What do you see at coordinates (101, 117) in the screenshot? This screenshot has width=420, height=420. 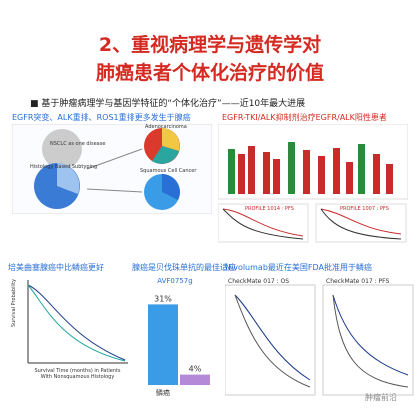 I see `caption: EGFR突变、ALK重排、ROS1重排更多发生于腺癌` at bounding box center [101, 117].